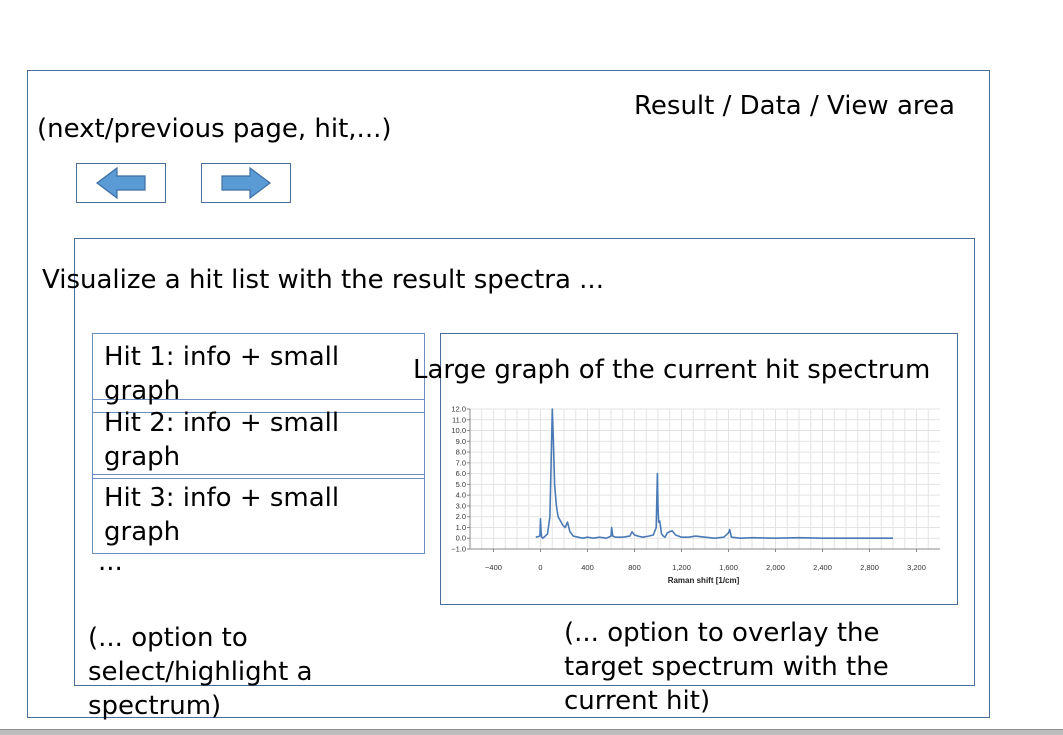 Image resolution: width=1063 pixels, height=735 pixels. Describe the element at coordinates (775, 567) in the screenshot. I see `x-tick-label: 2,000` at that location.